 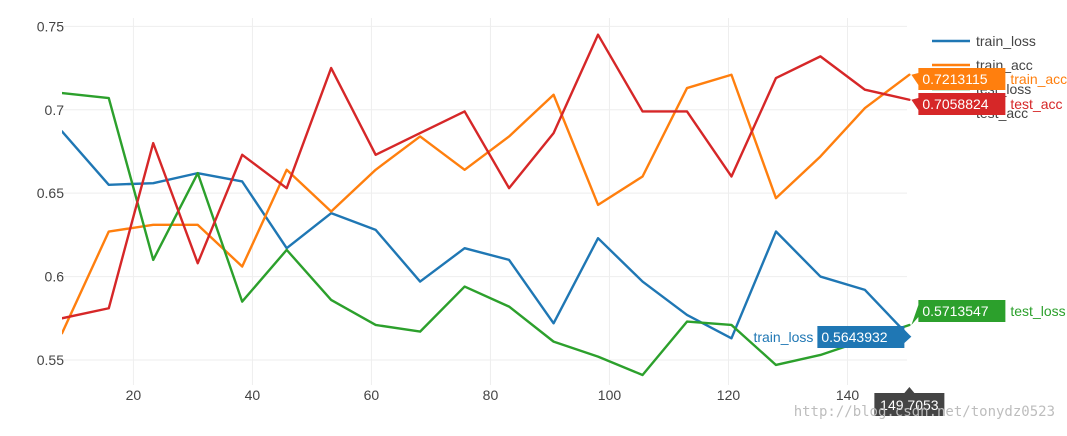 I want to click on legend-item-train_loss: train_loss, so click(x=984, y=41).